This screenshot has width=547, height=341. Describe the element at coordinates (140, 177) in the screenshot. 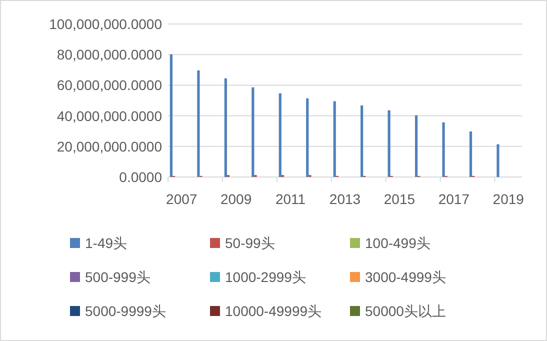

I see `y-tick-label: 0.0000` at that location.